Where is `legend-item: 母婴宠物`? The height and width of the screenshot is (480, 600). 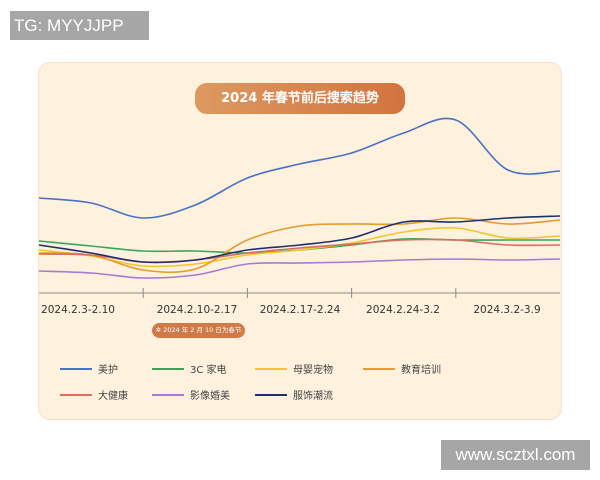 legend-item: 母婴宠物 is located at coordinates (294, 368).